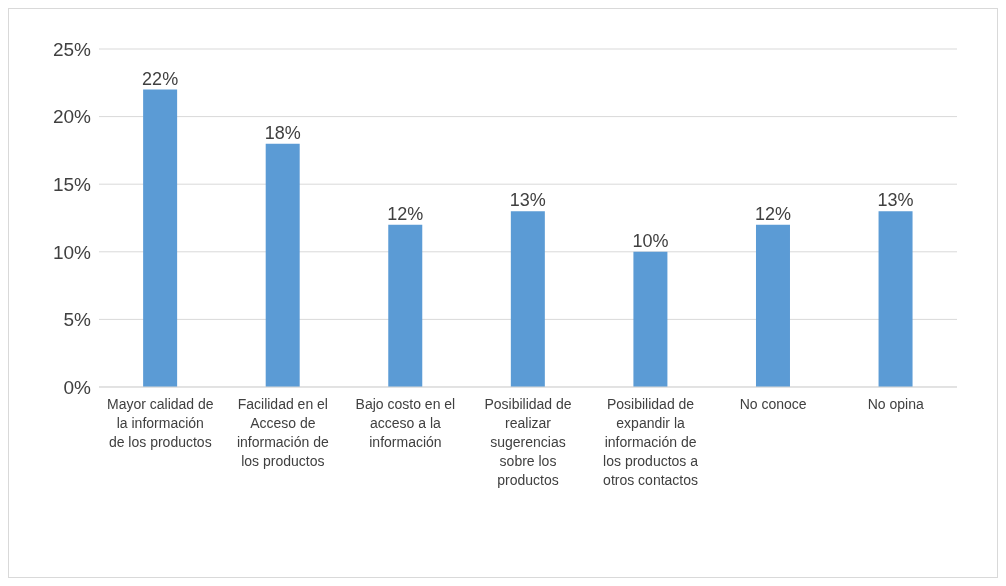 This screenshot has width=1006, height=586. Describe the element at coordinates (77, 387) in the screenshot. I see `y-tick-label: 0%` at that location.